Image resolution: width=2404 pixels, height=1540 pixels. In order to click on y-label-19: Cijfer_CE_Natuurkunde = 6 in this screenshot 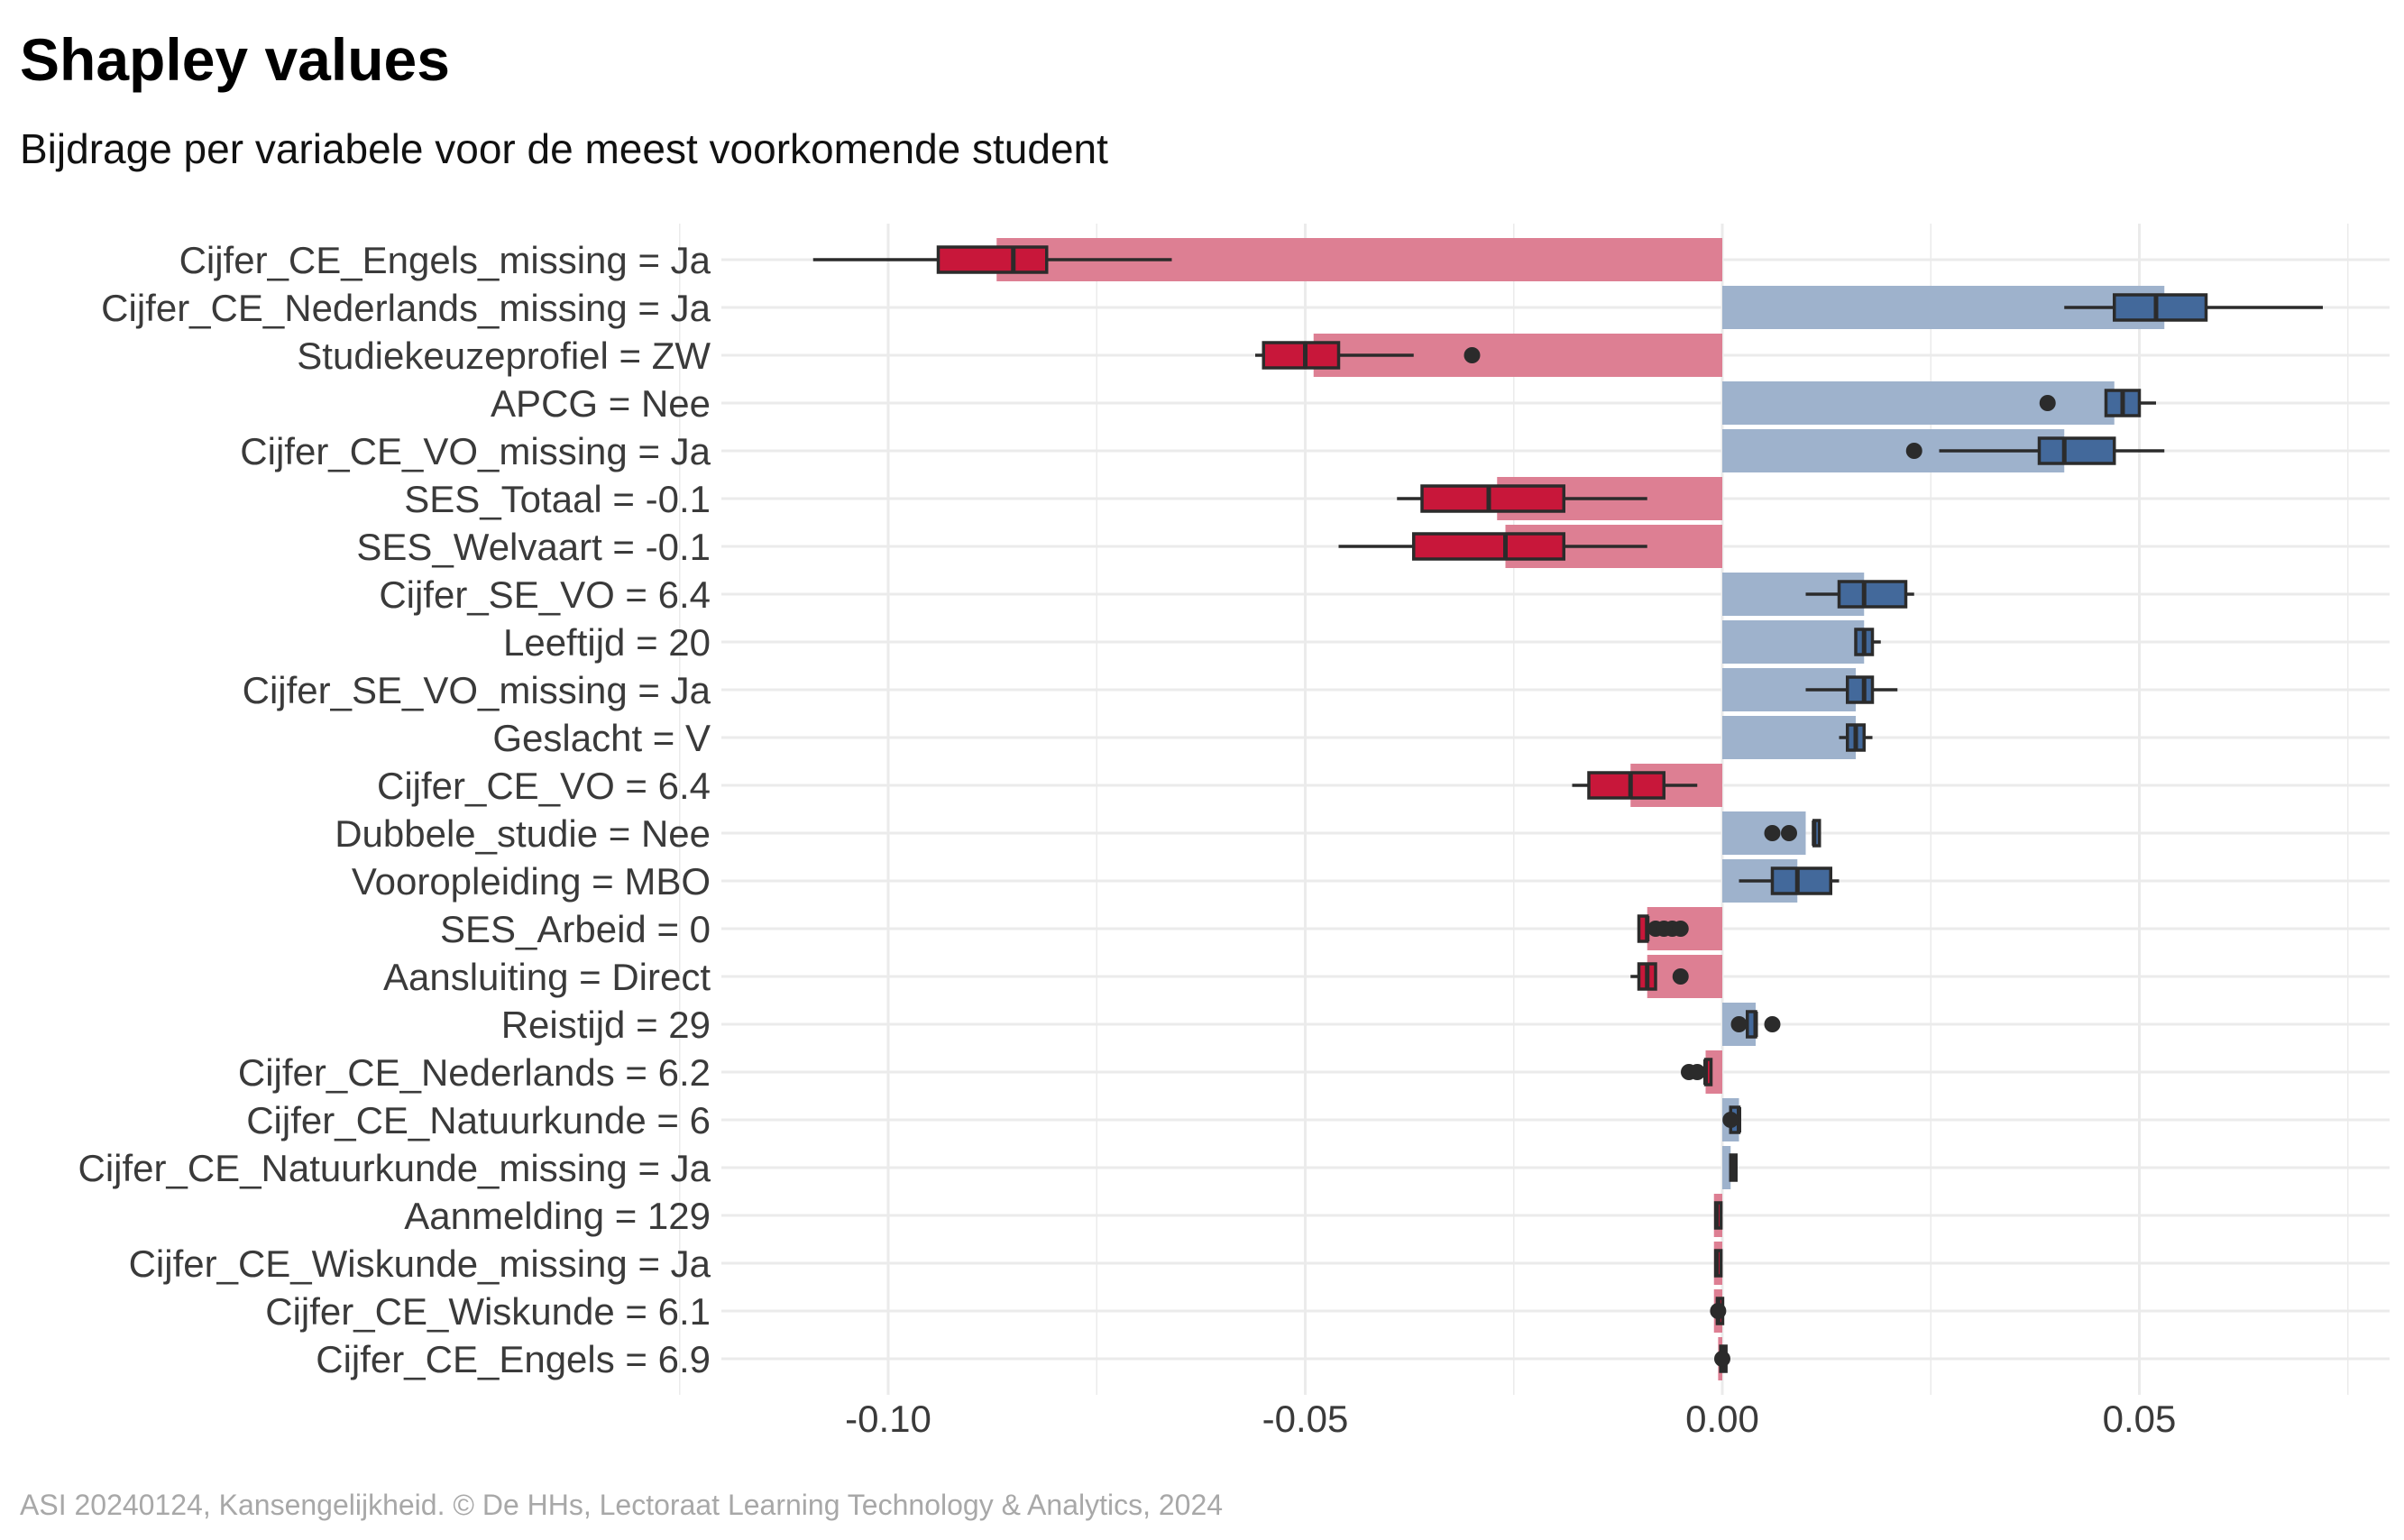, I will do `click(478, 1120)`.